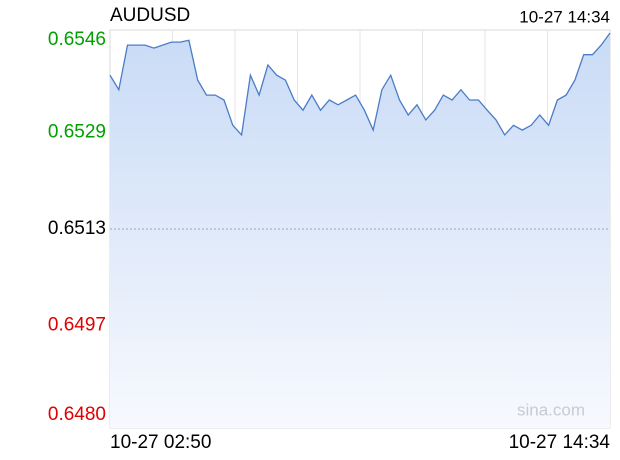 The height and width of the screenshot is (460, 620). I want to click on y-tick-label: 0.6529, so click(77, 132).